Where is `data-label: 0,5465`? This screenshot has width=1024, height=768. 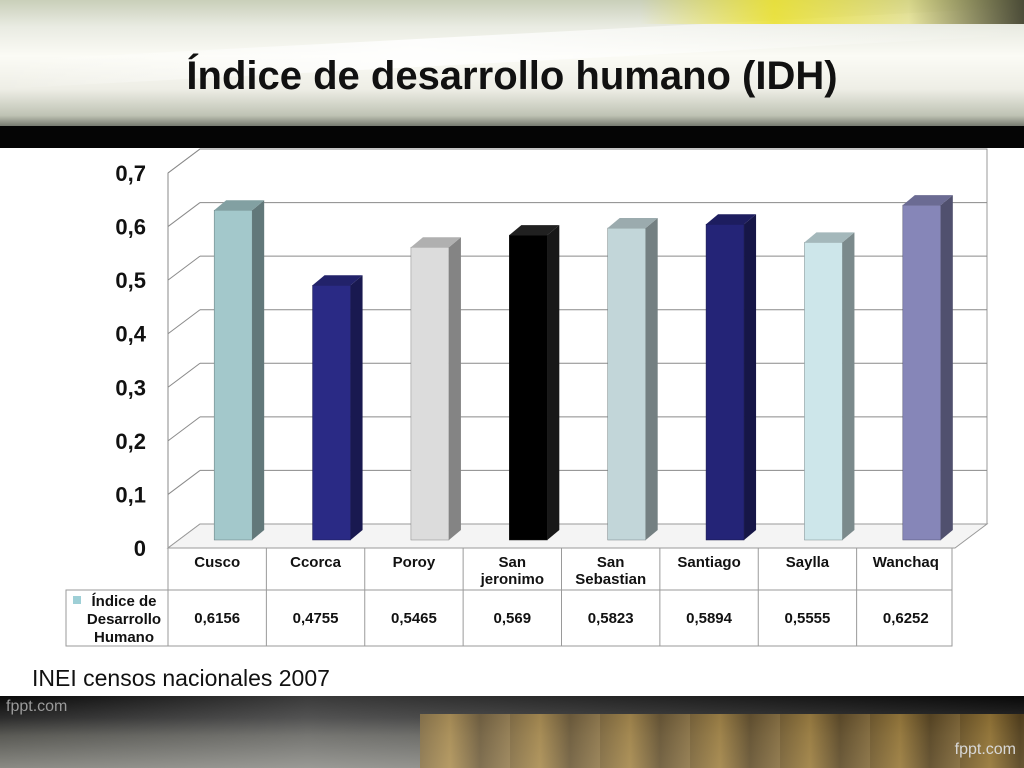
data-label: 0,5465 is located at coordinates (414, 618).